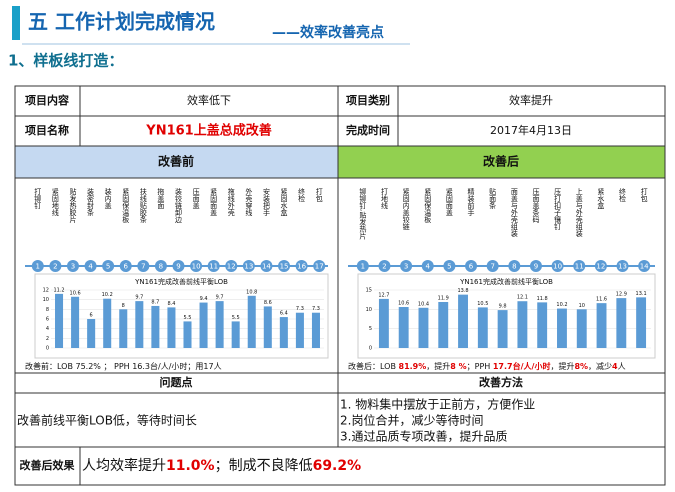 The width and height of the screenshot is (675, 492). What do you see at coordinates (363, 213) in the screenshot?
I see `step-label: 铆铆钉,贴发热片` at bounding box center [363, 213].